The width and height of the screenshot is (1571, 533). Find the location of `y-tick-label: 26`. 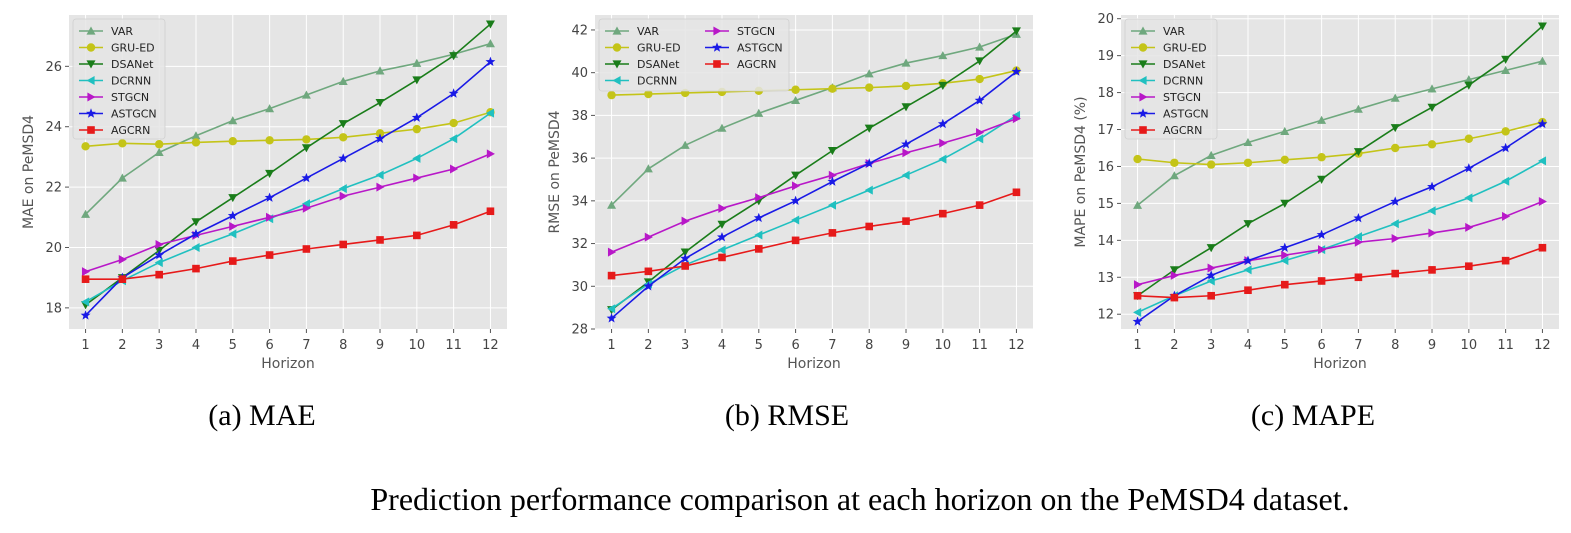

y-tick-label: 26 is located at coordinates (53, 67).